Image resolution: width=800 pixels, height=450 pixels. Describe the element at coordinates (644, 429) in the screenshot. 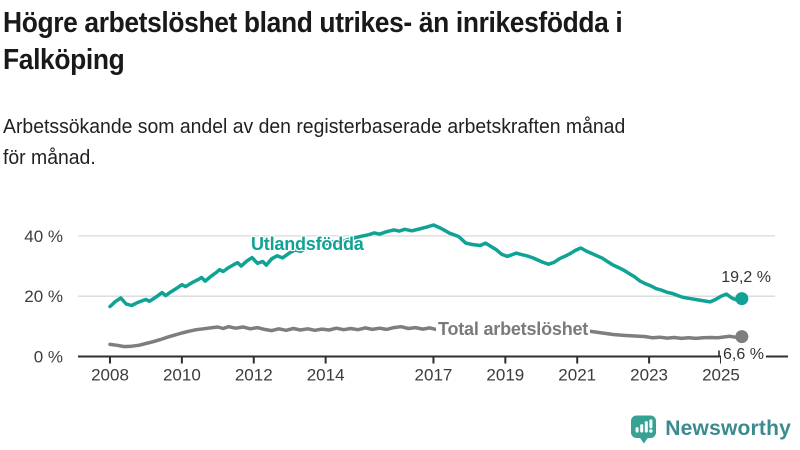

I see `newsworthy-bubble-chart-icon` at that location.